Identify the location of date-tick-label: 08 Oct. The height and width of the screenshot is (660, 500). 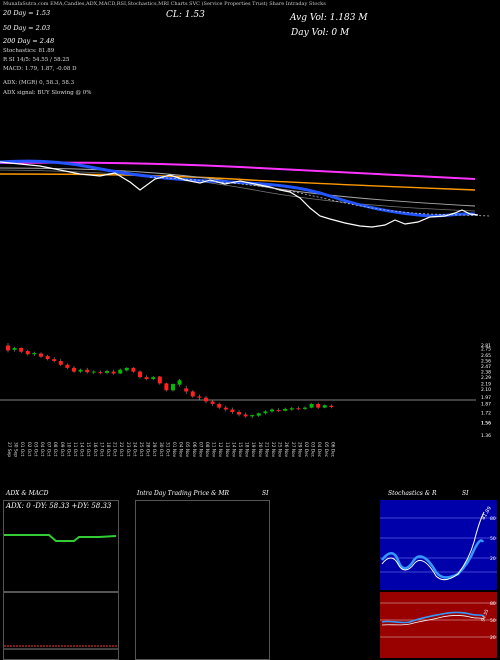
(55, 449).